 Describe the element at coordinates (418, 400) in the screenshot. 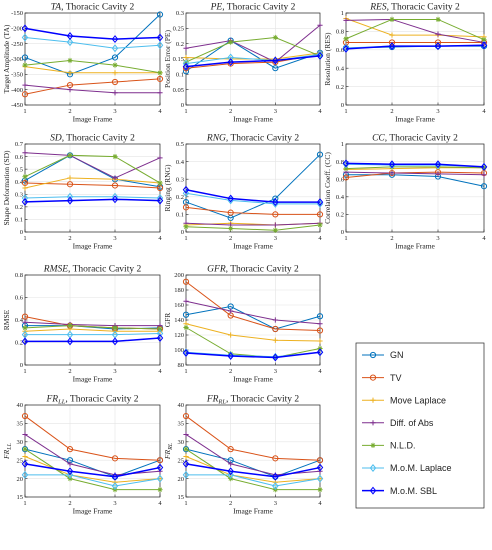

I see `legend-label: Move Laplace` at that location.